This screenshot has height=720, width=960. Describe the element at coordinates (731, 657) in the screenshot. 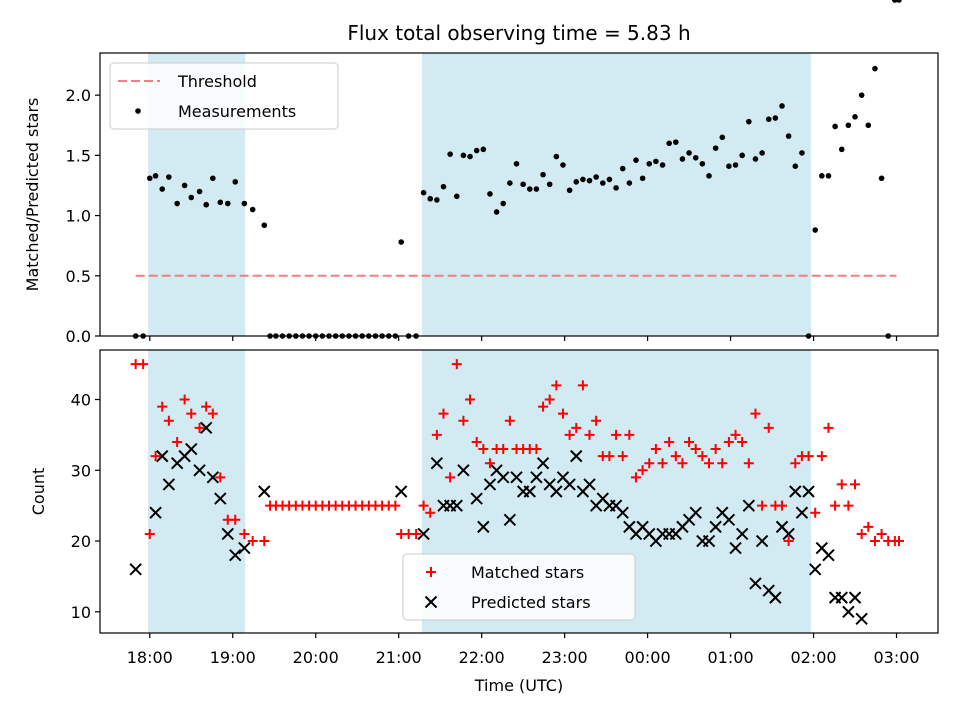

I see `x-tick-label: 01:00` at that location.